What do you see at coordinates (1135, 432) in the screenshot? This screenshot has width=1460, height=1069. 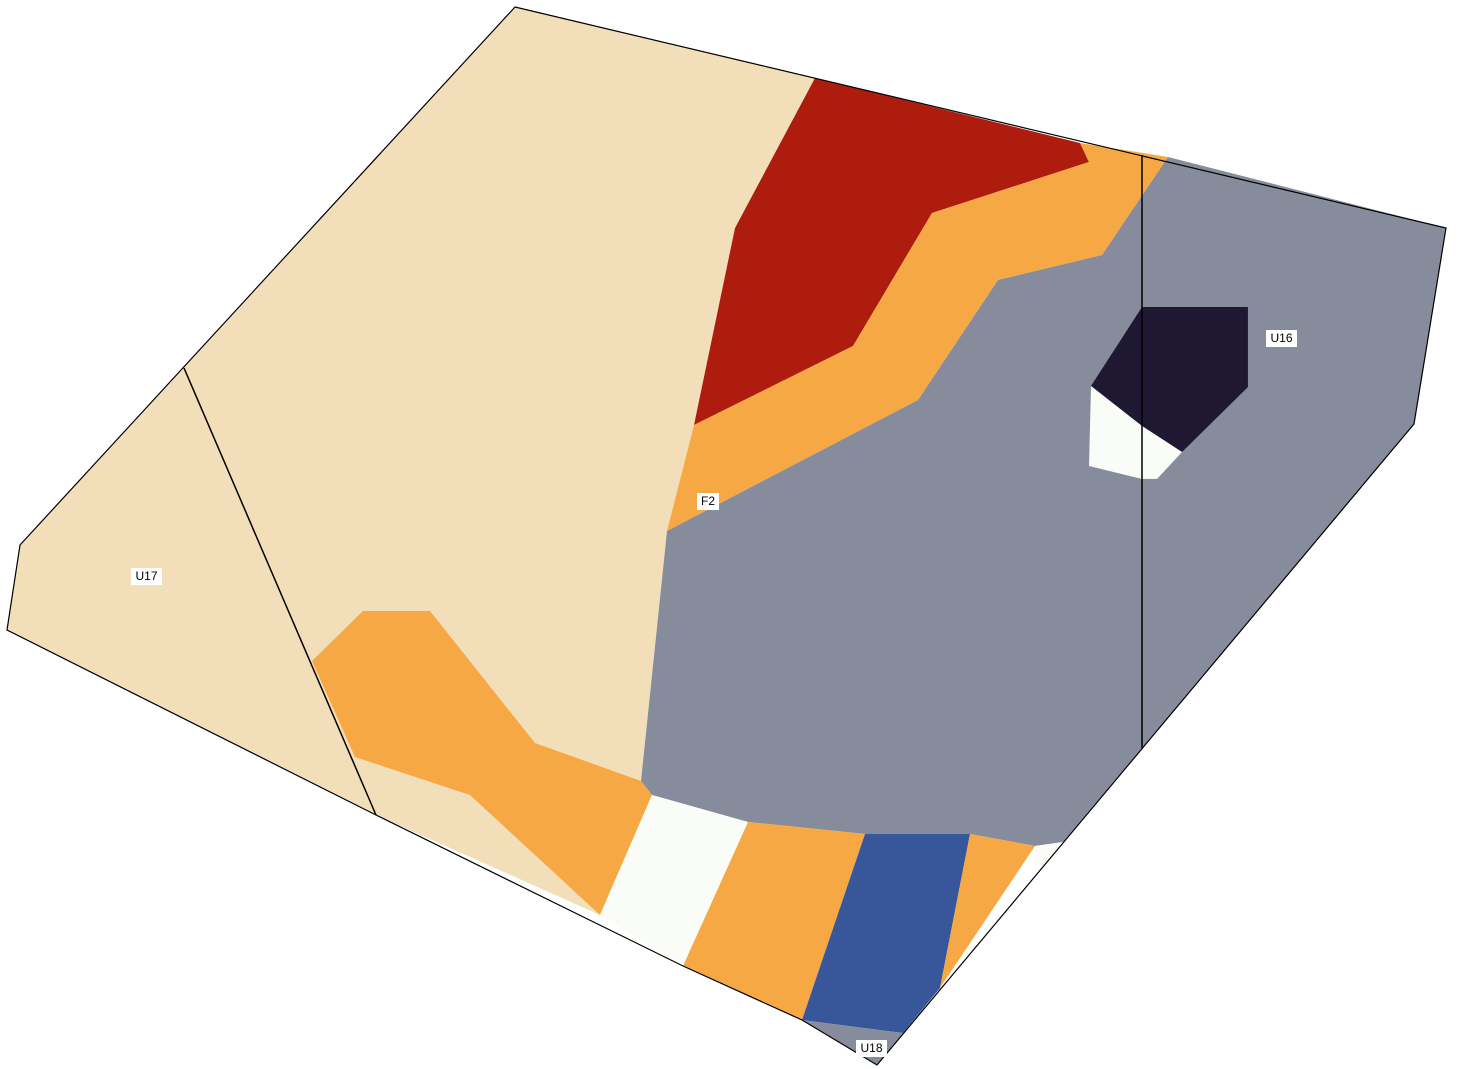 I see `region-off-white-inner` at bounding box center [1135, 432].